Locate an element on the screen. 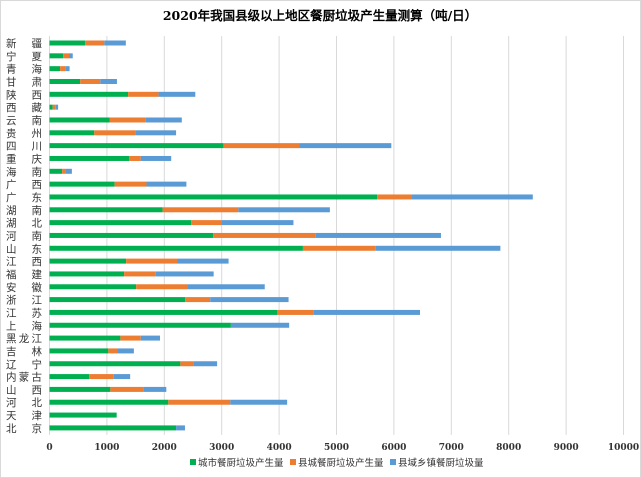 The width and height of the screenshot is (641, 478). x-tick-label: 10000 is located at coordinates (623, 448).